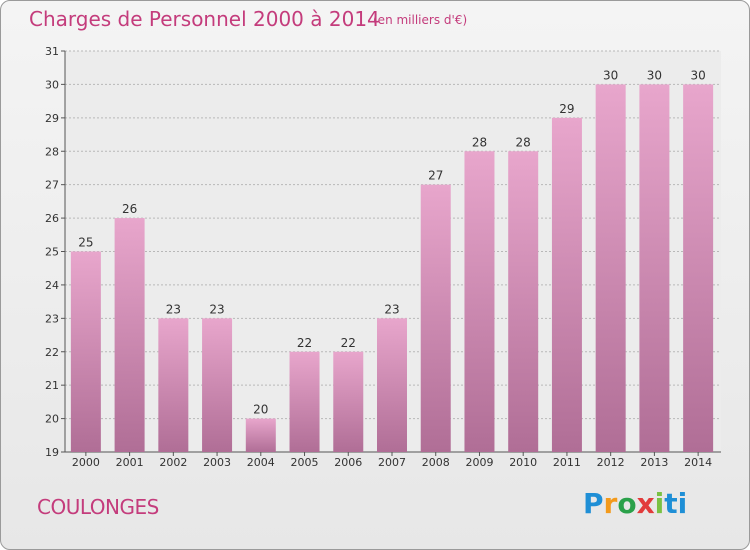 This screenshot has height=550, width=750. Describe the element at coordinates (52, 118) in the screenshot. I see `y-tick-label: 29` at that location.